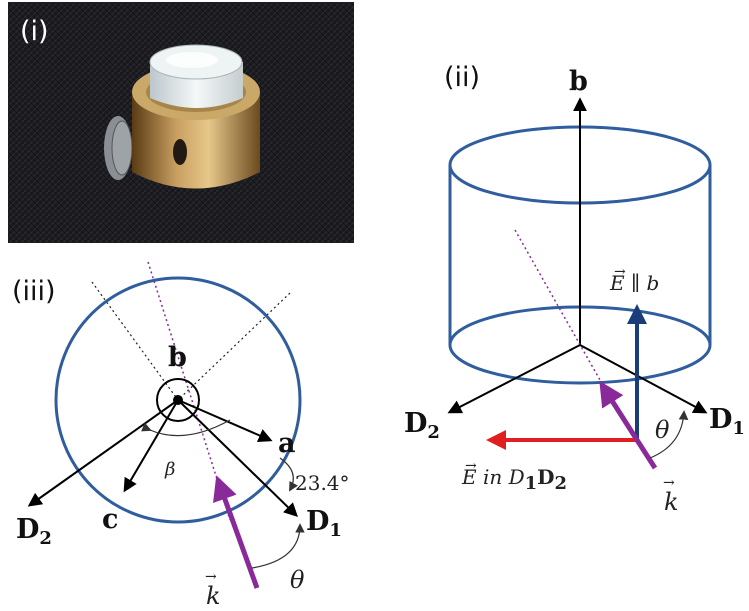 This screenshot has width=749, height=611. Describe the element at coordinates (34, 31) in the screenshot. I see `panel-i-label: (i)` at that location.